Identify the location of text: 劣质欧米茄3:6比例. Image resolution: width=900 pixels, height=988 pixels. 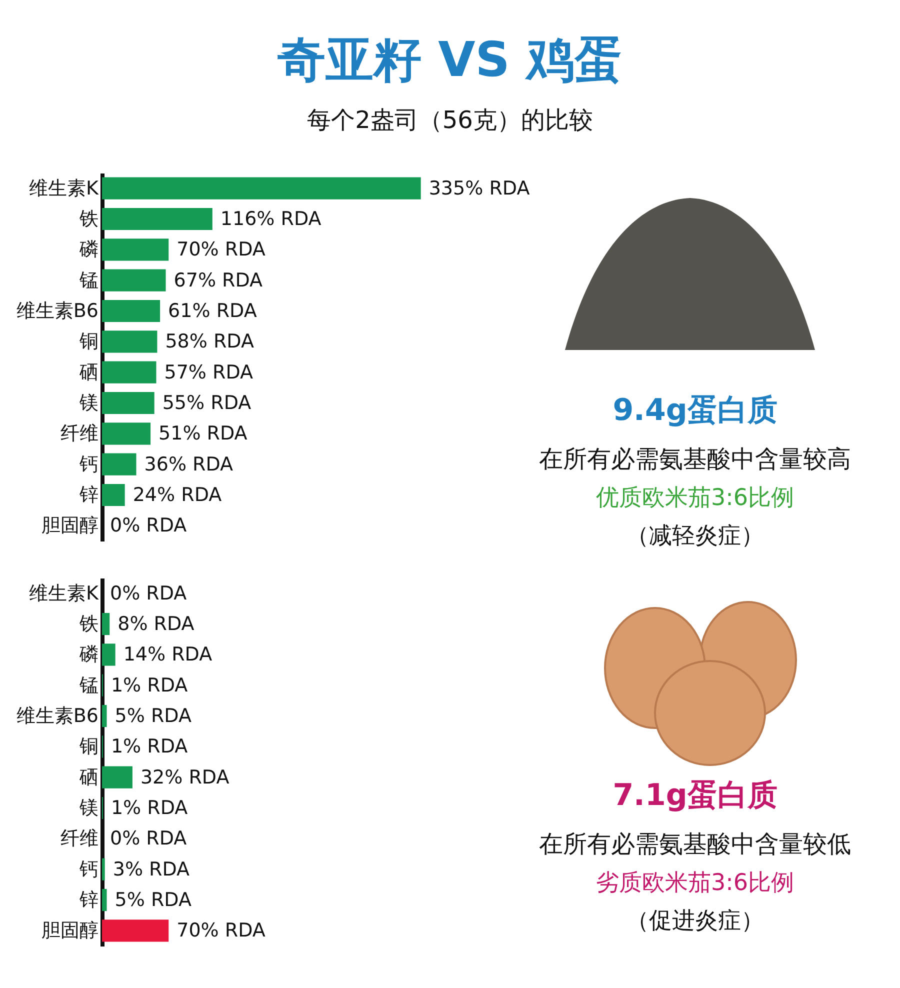
(694, 883).